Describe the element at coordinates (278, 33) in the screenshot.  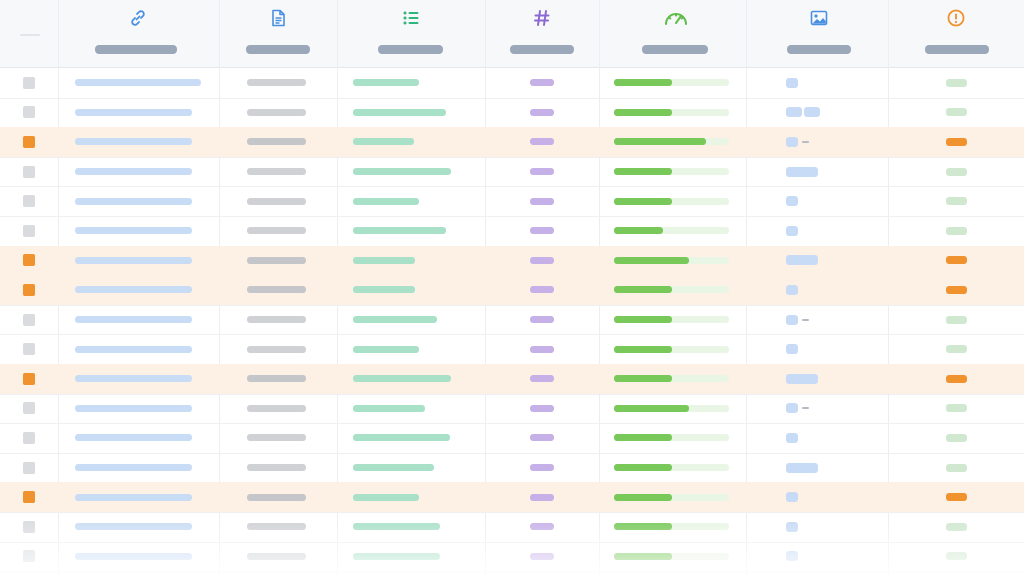
I see `header-document-column` at that location.